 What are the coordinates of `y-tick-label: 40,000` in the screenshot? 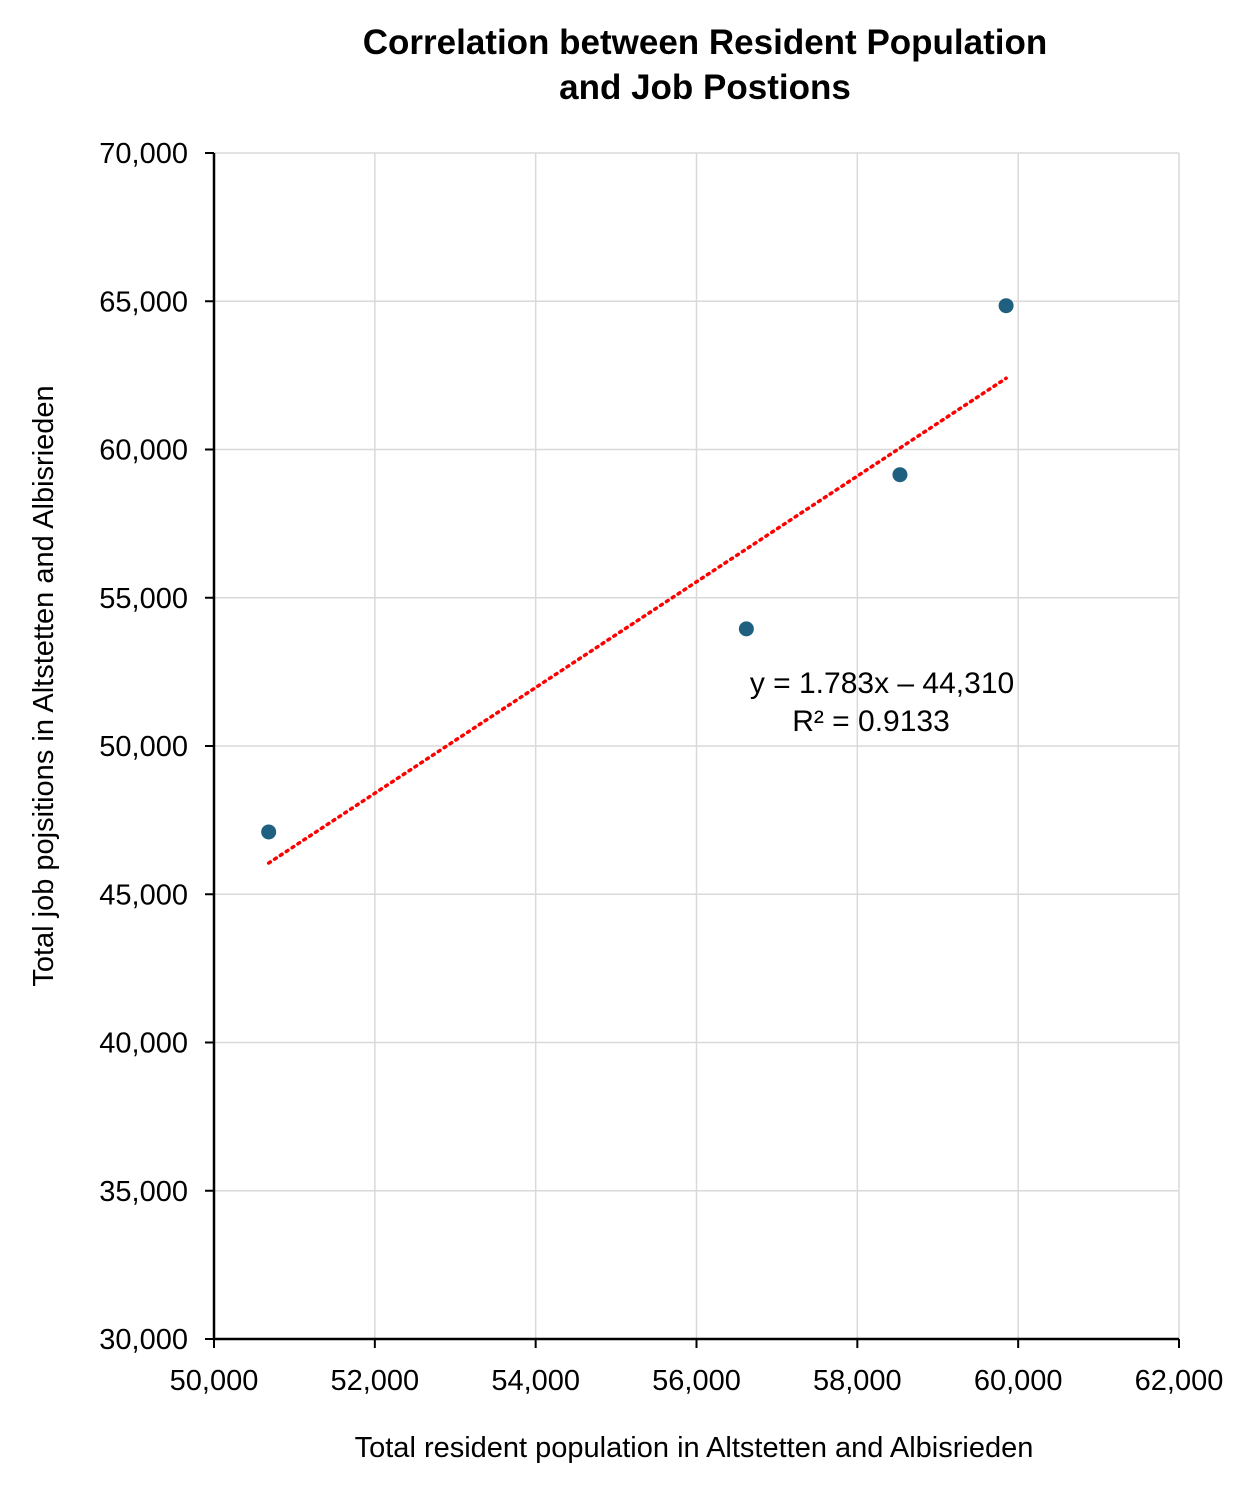 It's located at (143, 1044).